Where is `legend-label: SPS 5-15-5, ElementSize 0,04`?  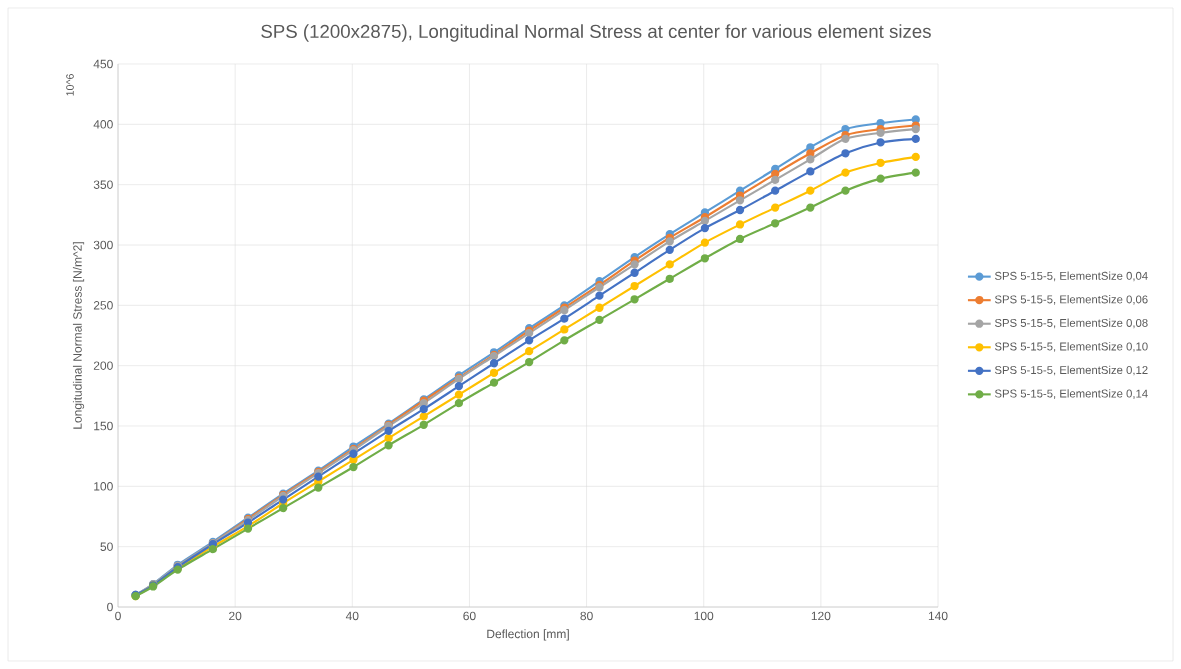
legend-label: SPS 5-15-5, ElementSize 0,04 is located at coordinates (1071, 276).